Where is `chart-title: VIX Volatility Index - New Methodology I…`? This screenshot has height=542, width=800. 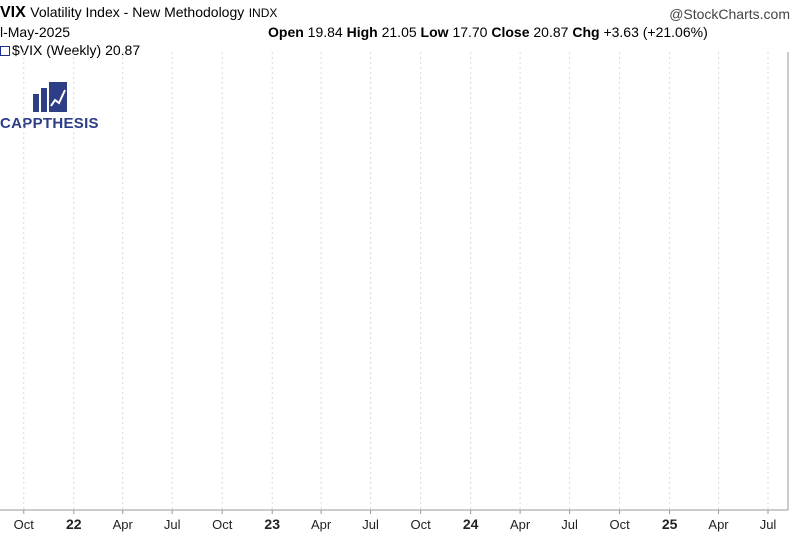
chart-title: VIX Volatility Index - New Methodology I… is located at coordinates (165, 14).